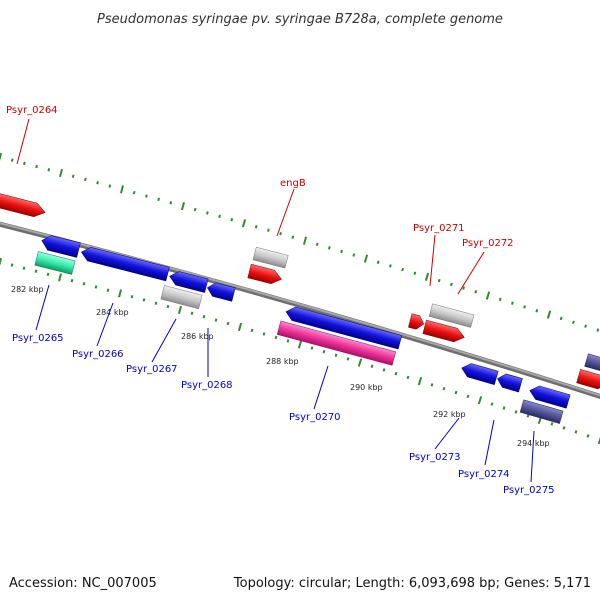 This screenshot has height=600, width=600. I want to click on feature-psyr_0267-blue, so click(188, 281).